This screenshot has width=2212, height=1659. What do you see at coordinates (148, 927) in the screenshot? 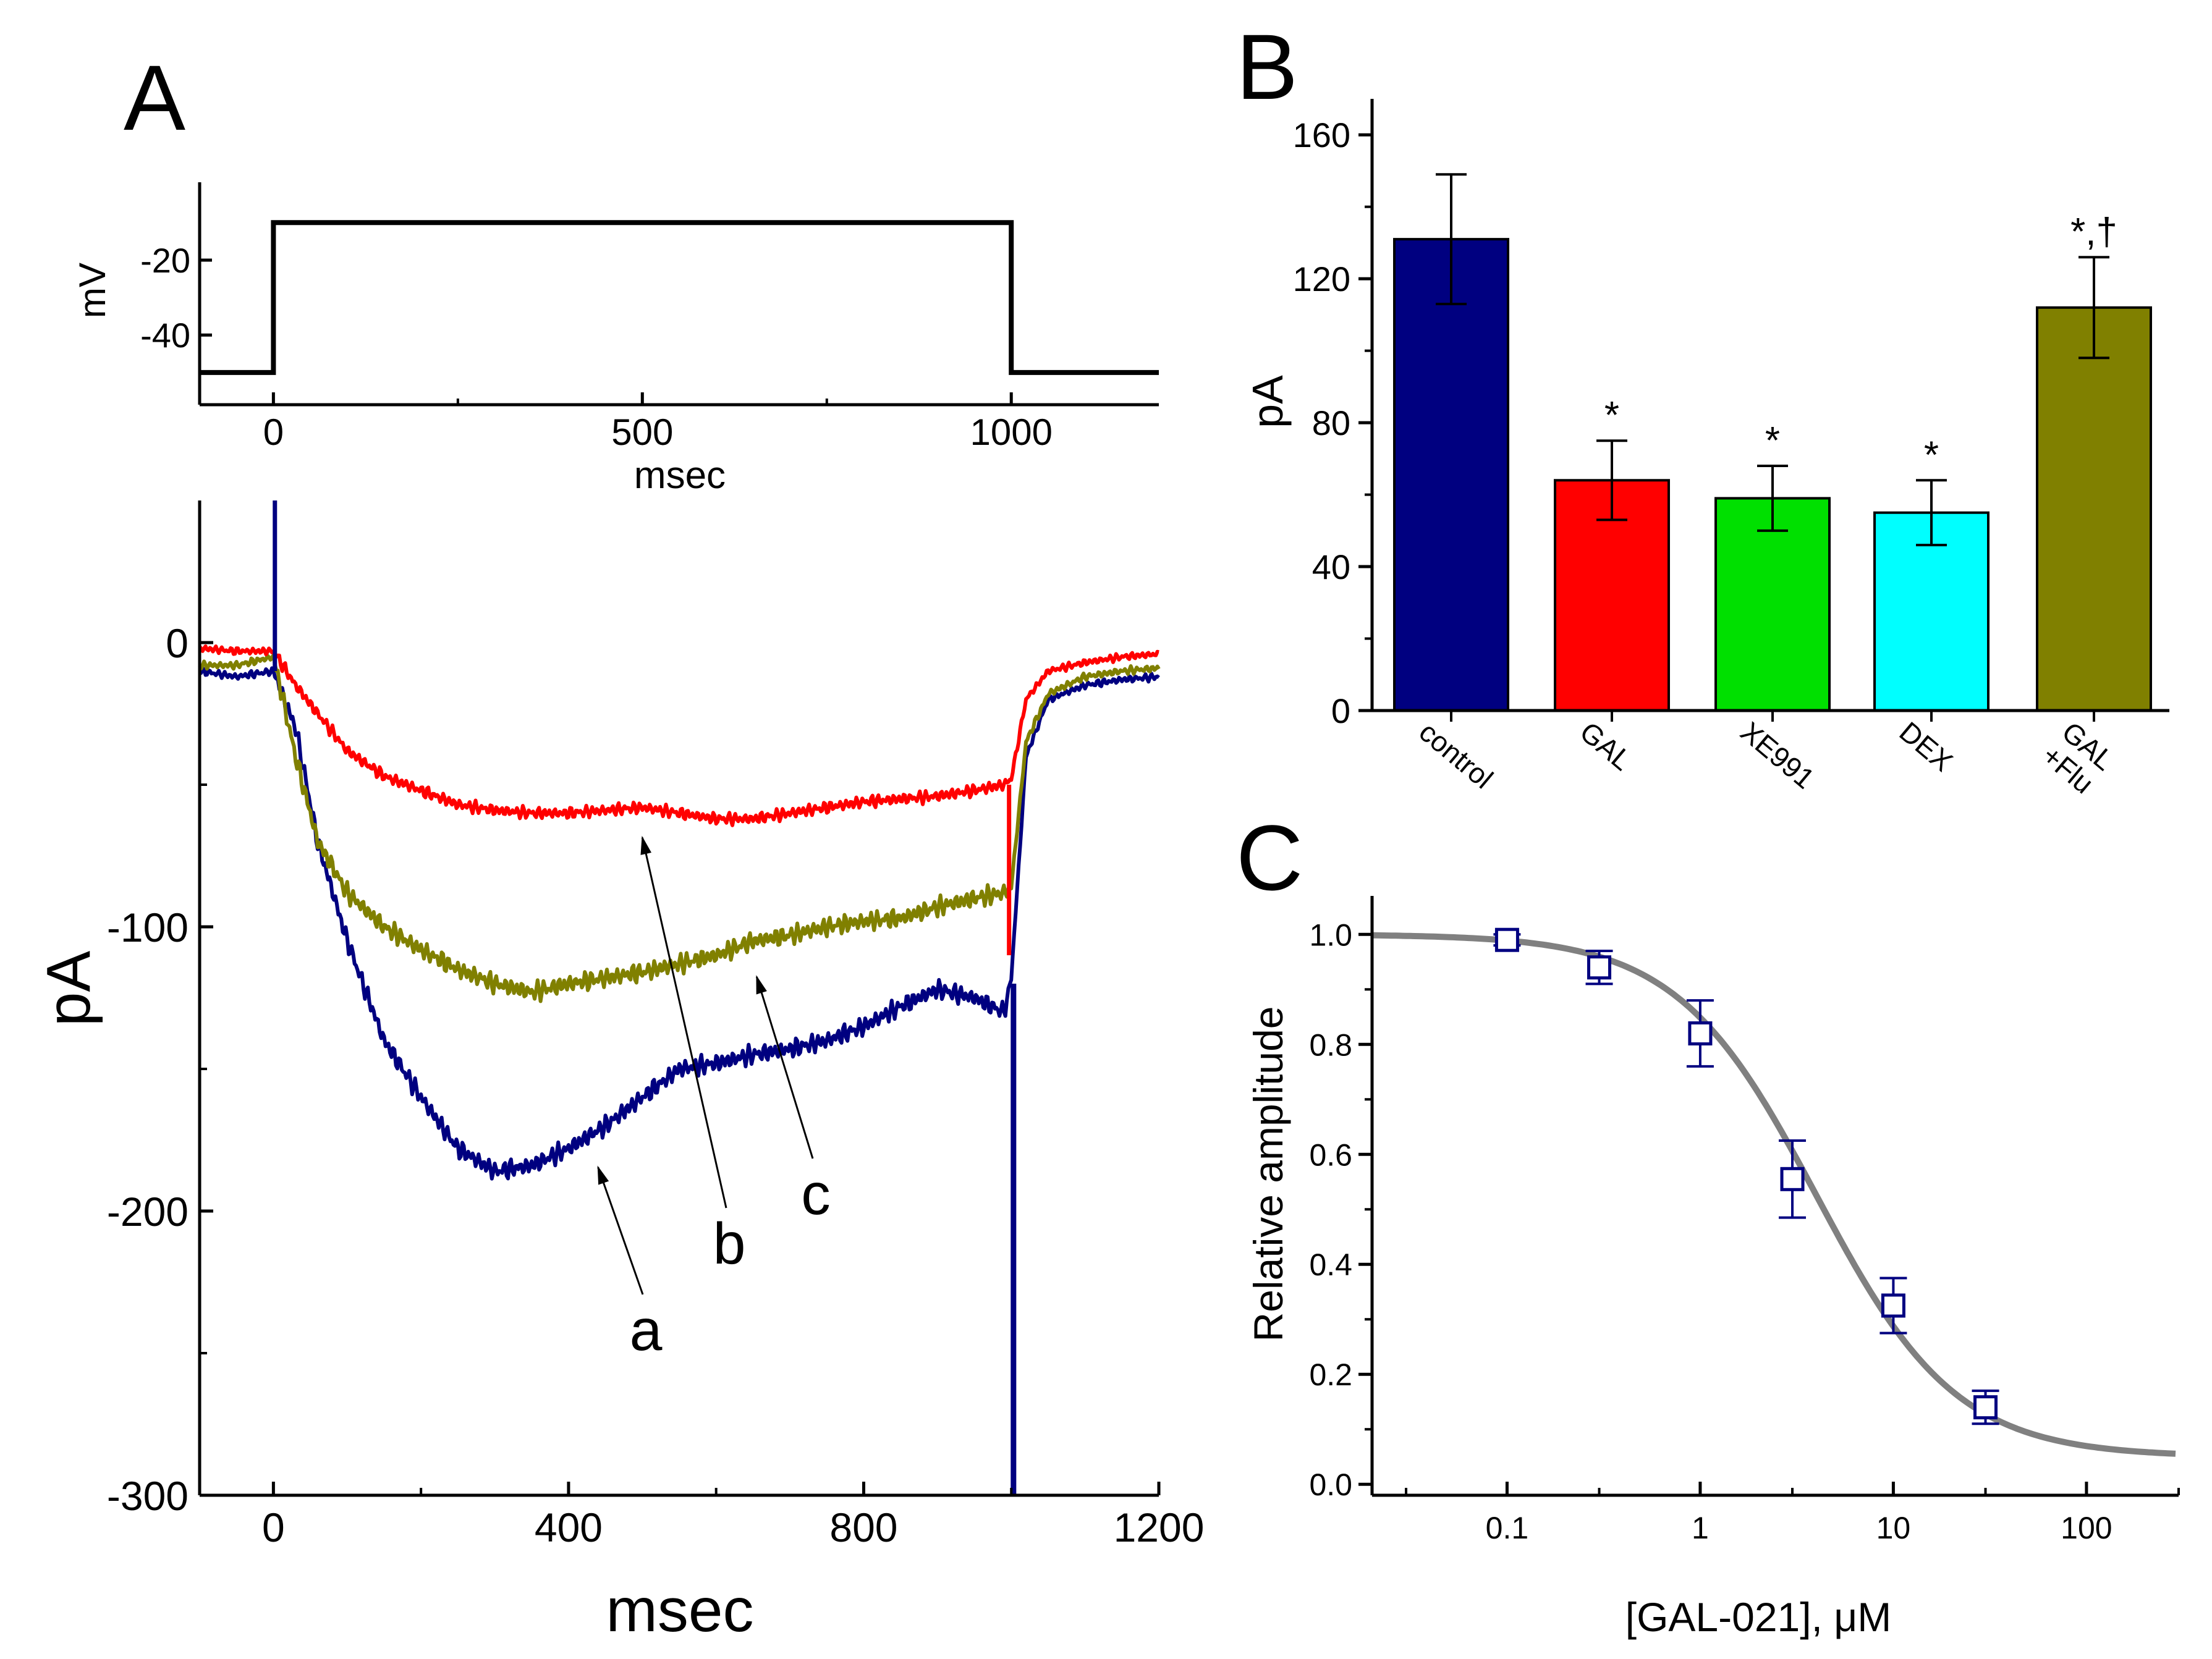
I see `current-y-tick-label: -100` at bounding box center [148, 927].